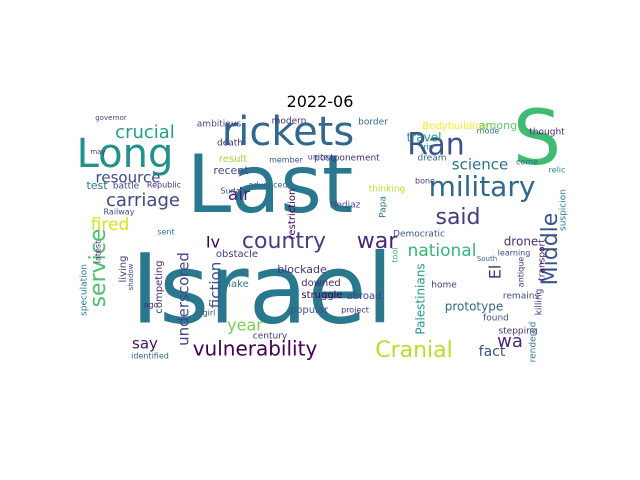 This screenshot has width=640, height=480. What do you see at coordinates (510, 341) in the screenshot?
I see `word-wa: wa` at bounding box center [510, 341].